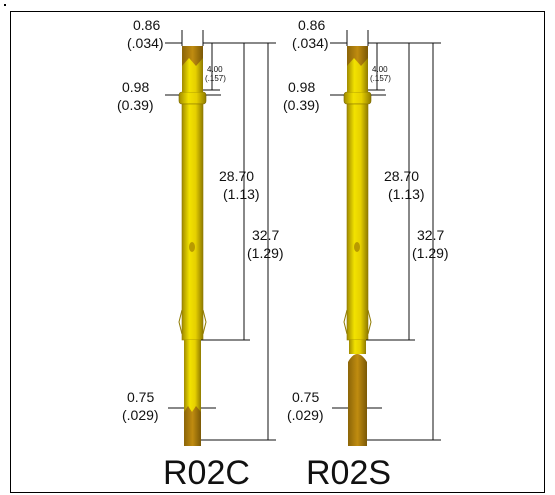  Describe the element at coordinates (192, 376) in the screenshot. I see `r02c-lower-plunger` at that location.